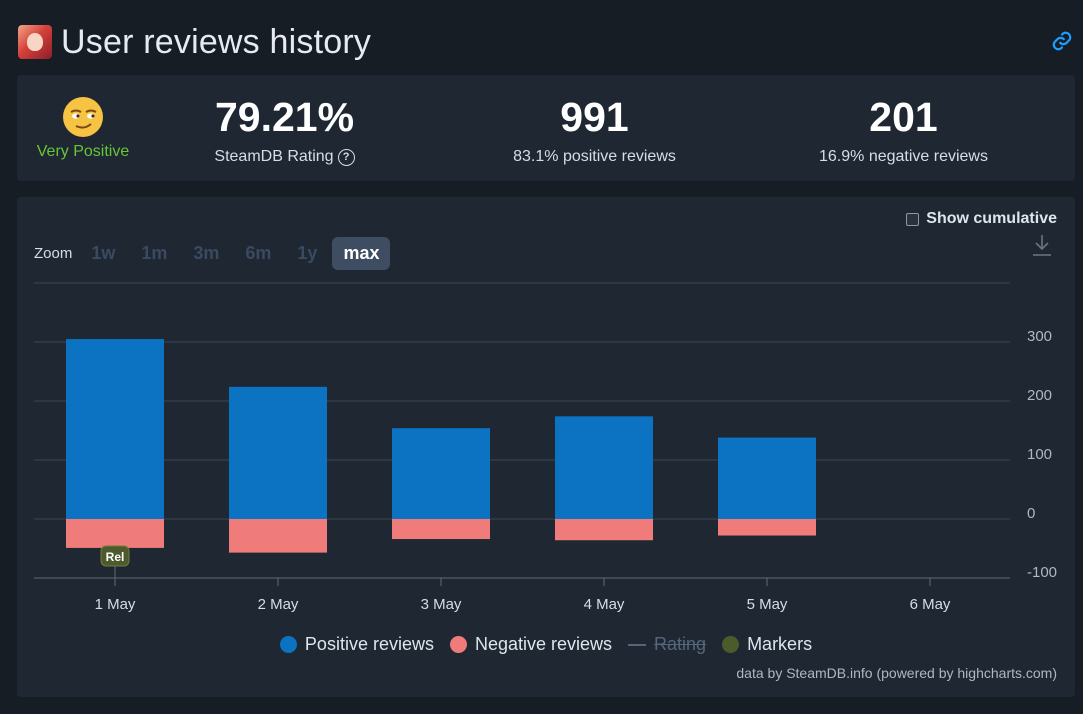  I want to click on header: User reviews history, so click(194, 42).